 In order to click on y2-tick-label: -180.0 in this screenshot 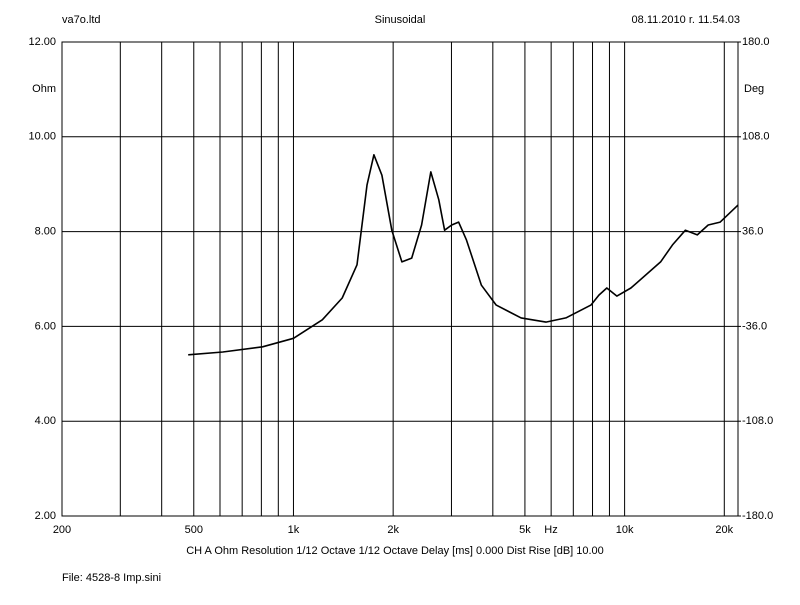, I will do `click(757, 516)`.